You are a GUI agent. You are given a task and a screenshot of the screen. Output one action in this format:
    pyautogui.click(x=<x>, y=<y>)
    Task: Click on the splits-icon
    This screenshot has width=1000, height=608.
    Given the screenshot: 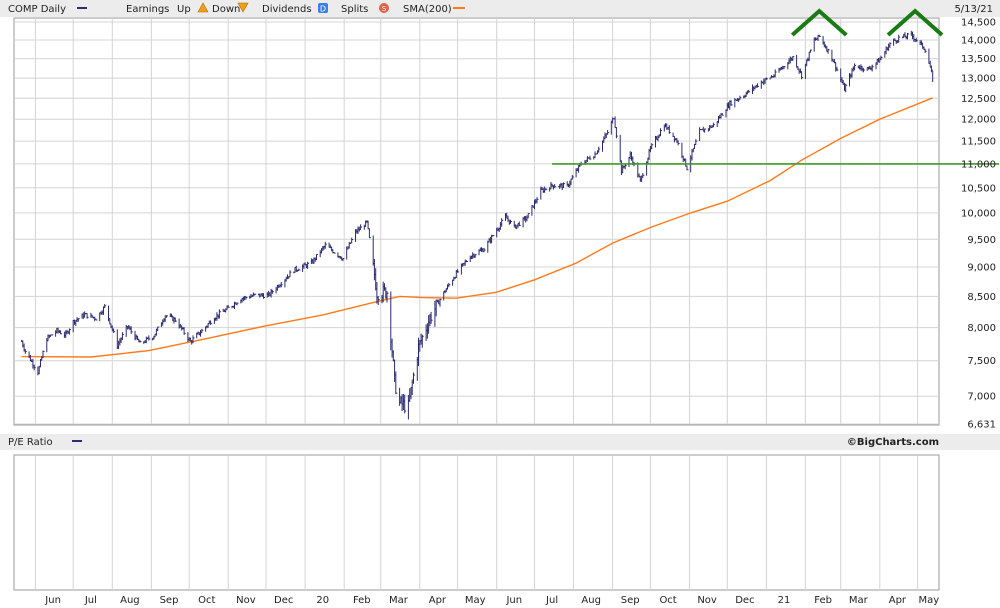 What is the action you would take?
    pyautogui.click(x=384, y=8)
    